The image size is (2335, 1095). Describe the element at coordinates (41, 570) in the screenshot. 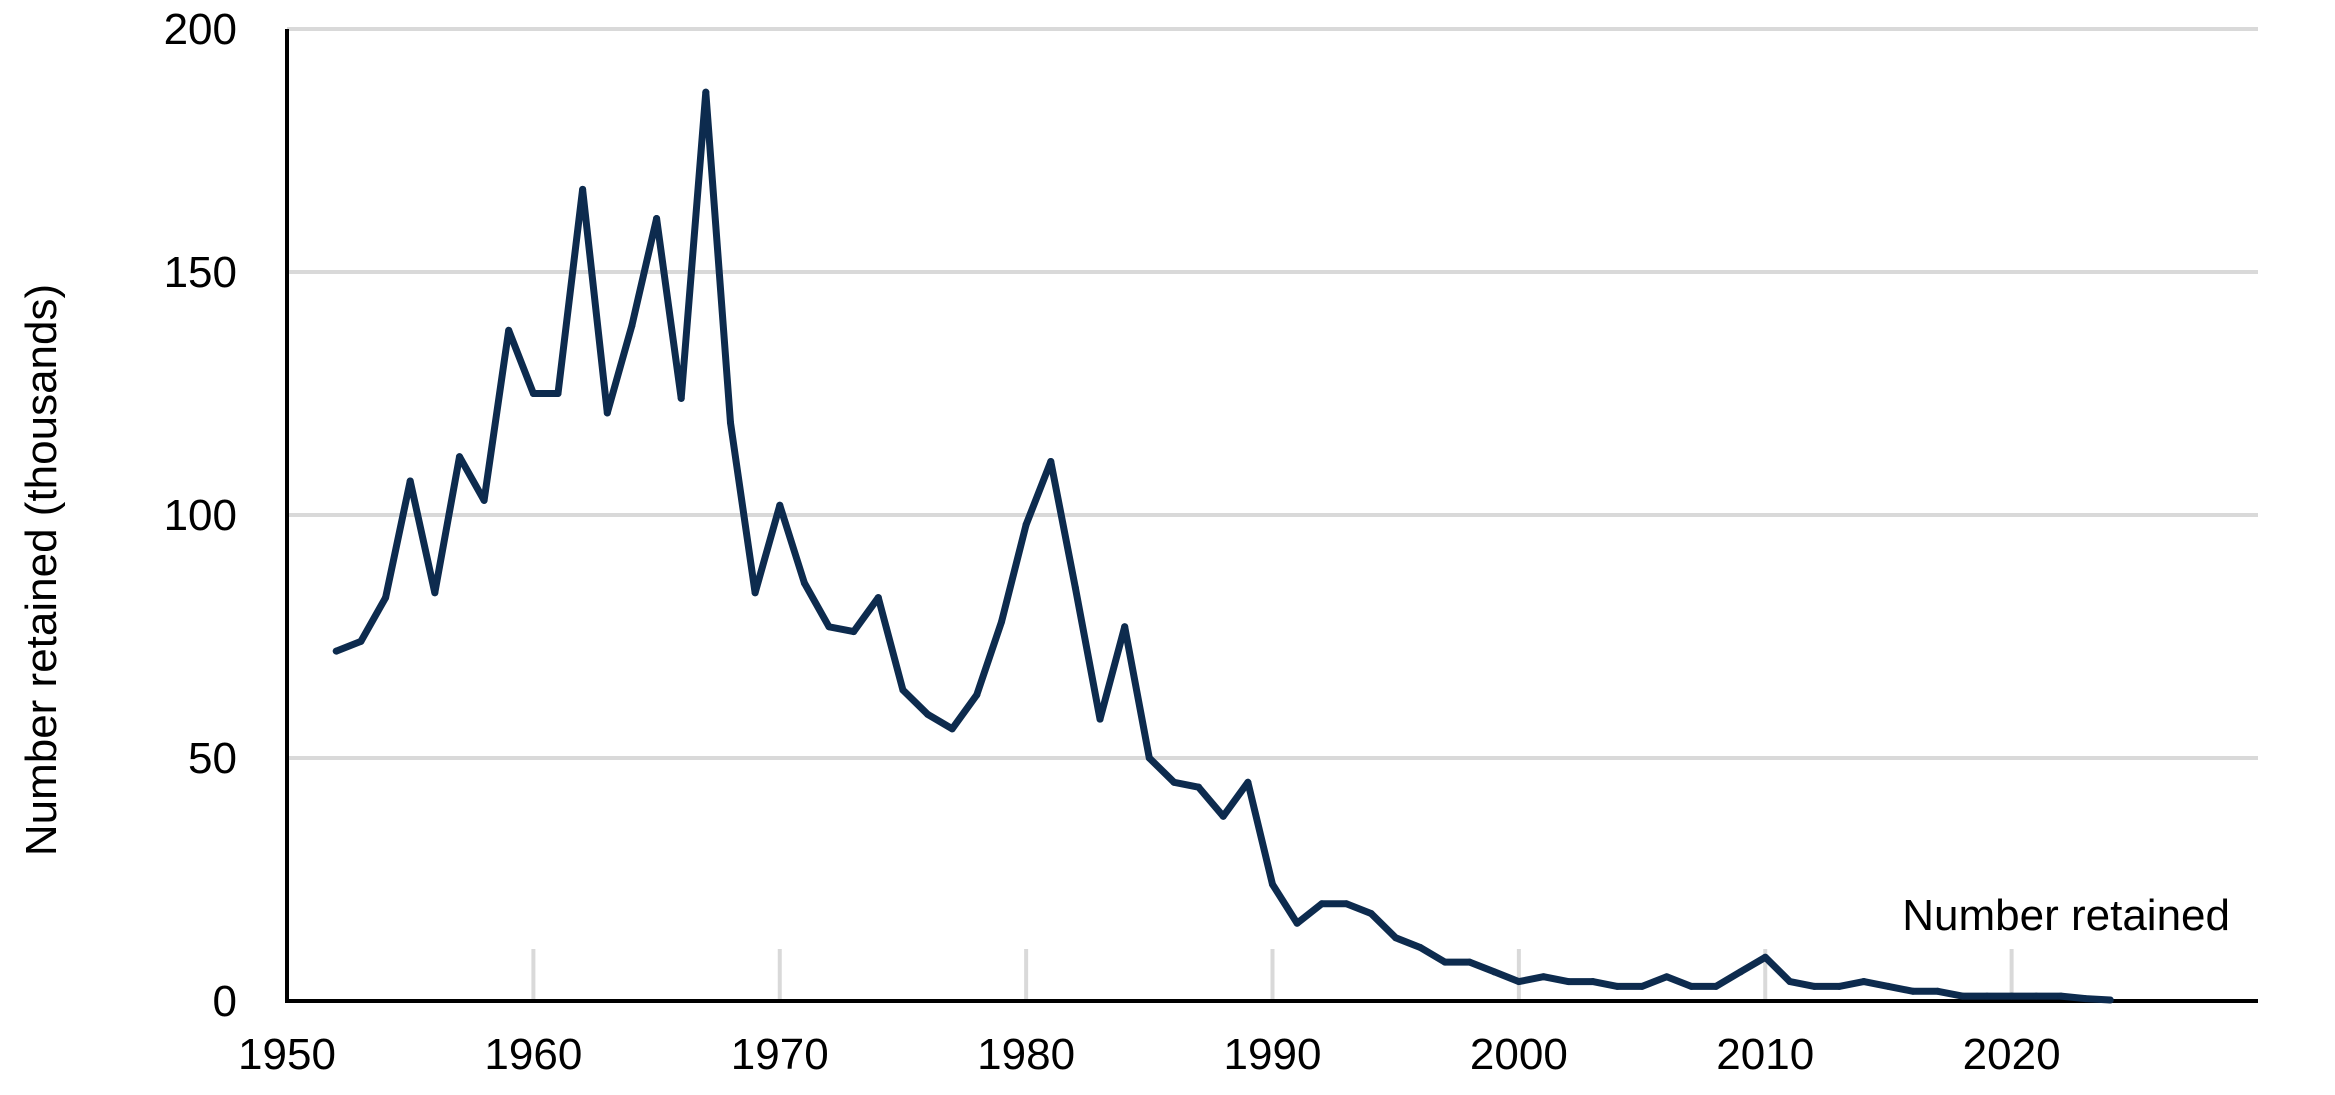

I see `y-axis-title: Number retained (thousands)` at that location.